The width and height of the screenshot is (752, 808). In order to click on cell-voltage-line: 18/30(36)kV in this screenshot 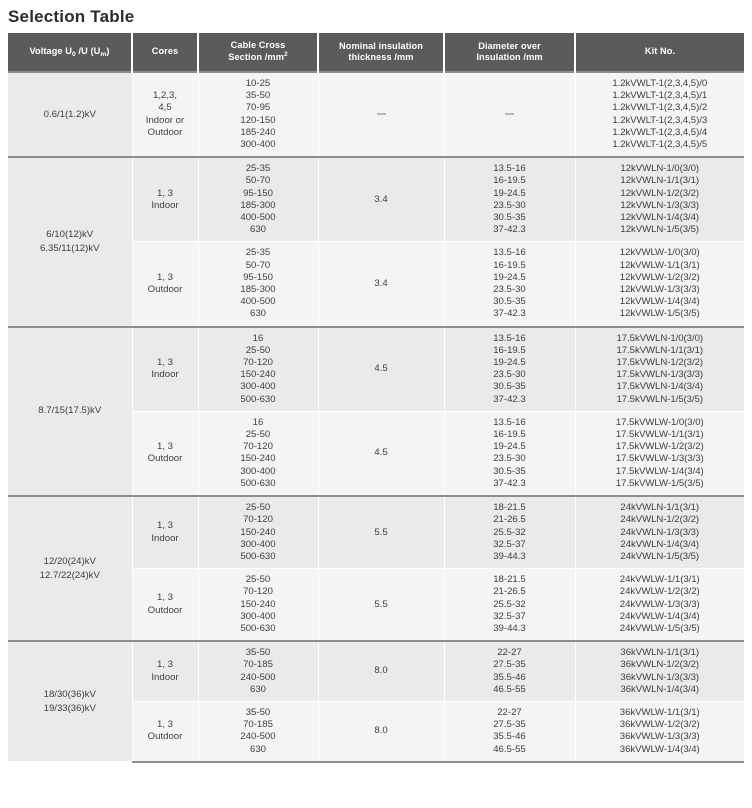, I will do `click(69, 694)`.